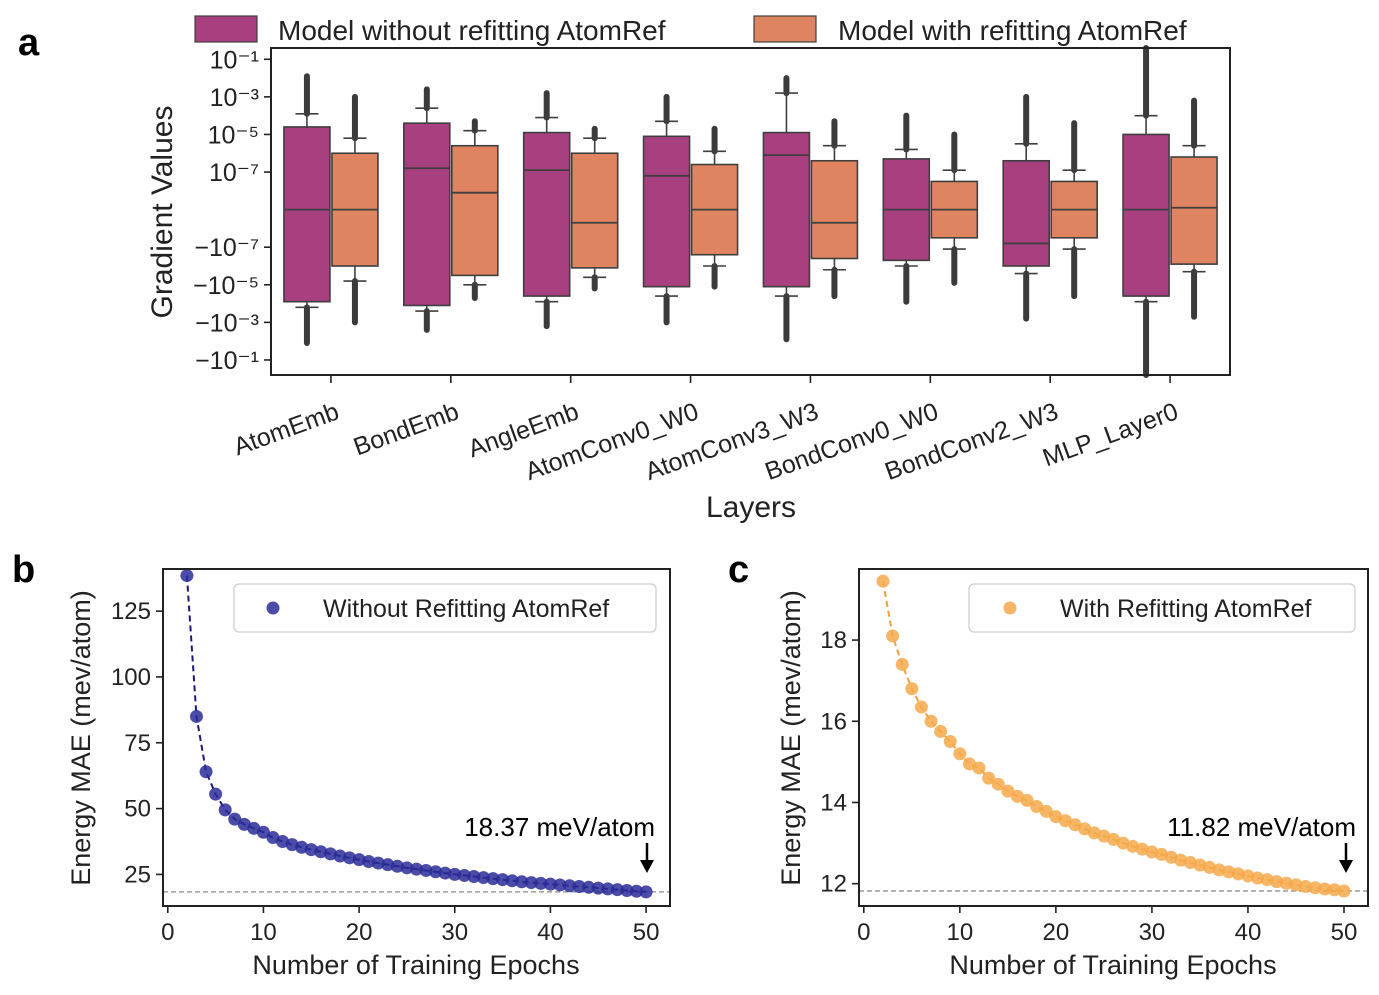 Image resolution: width=1379 pixels, height=995 pixels. Describe the element at coordinates (416, 734) in the screenshot. I see `panel-b-plot-area` at that location.